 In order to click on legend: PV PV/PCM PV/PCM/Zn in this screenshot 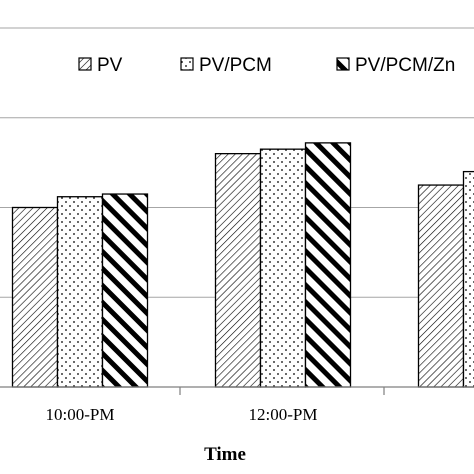, I will do `click(266, 65)`.